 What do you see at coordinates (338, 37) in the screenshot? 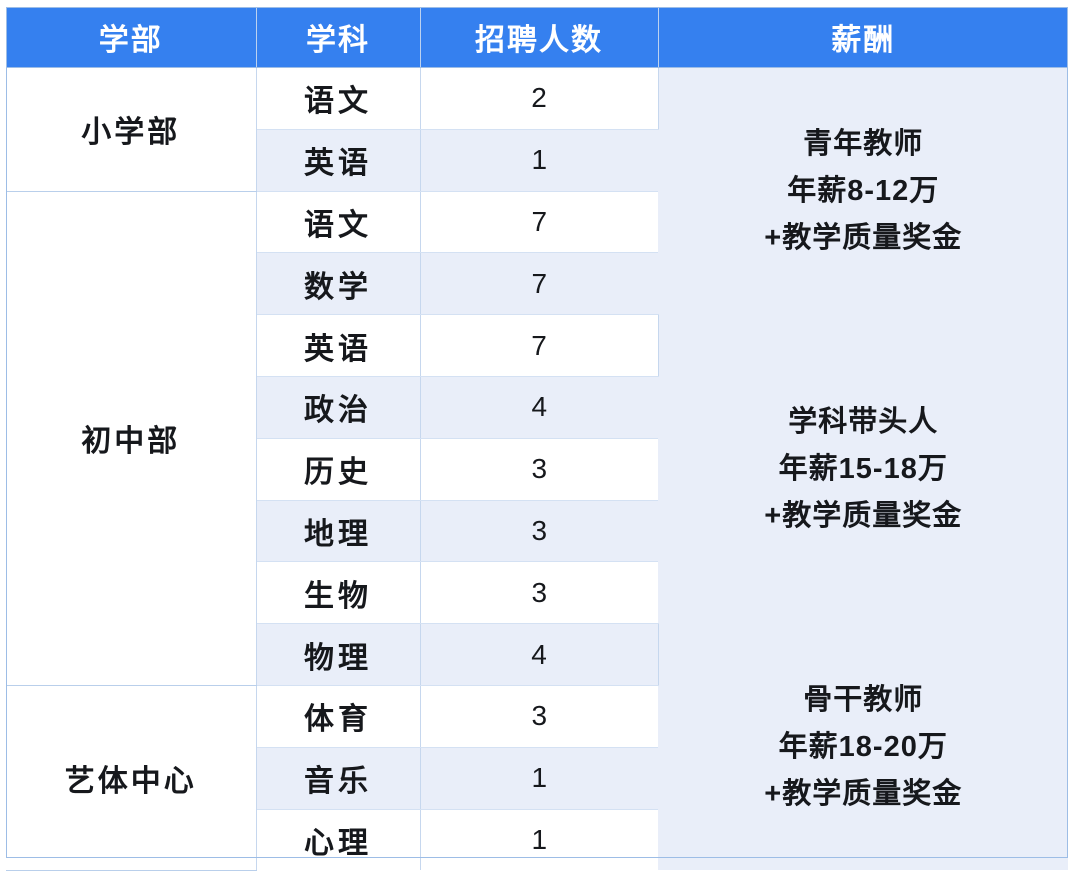
I see `column-header-subject: 学科` at bounding box center [338, 37].